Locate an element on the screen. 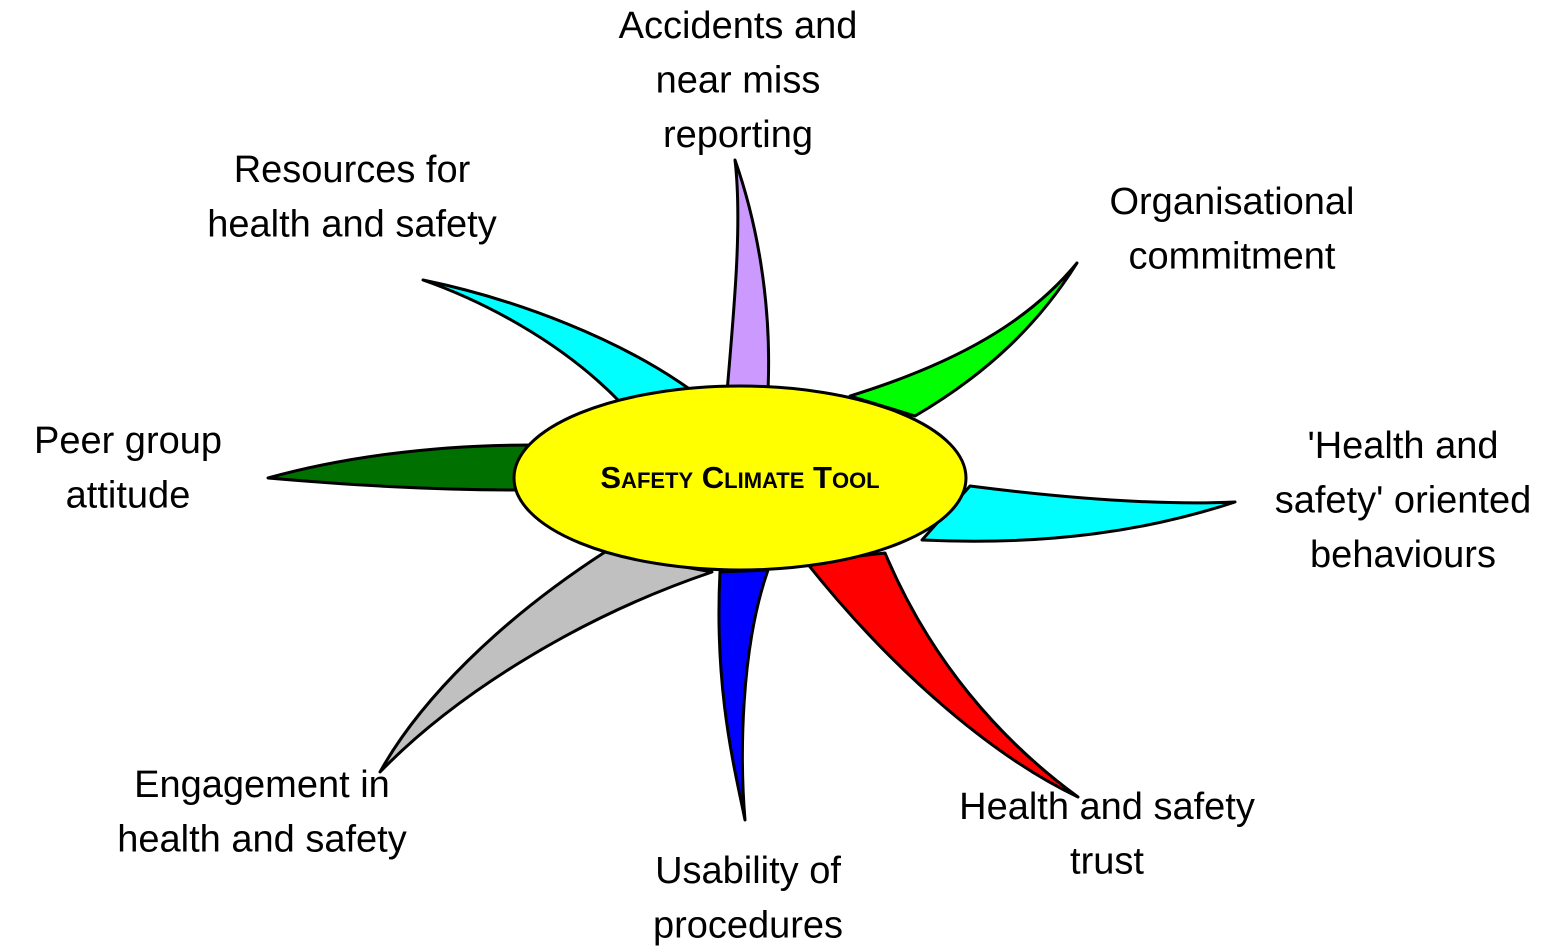 This screenshot has height=951, width=1566. node-label: Resources for is located at coordinates (352, 170).